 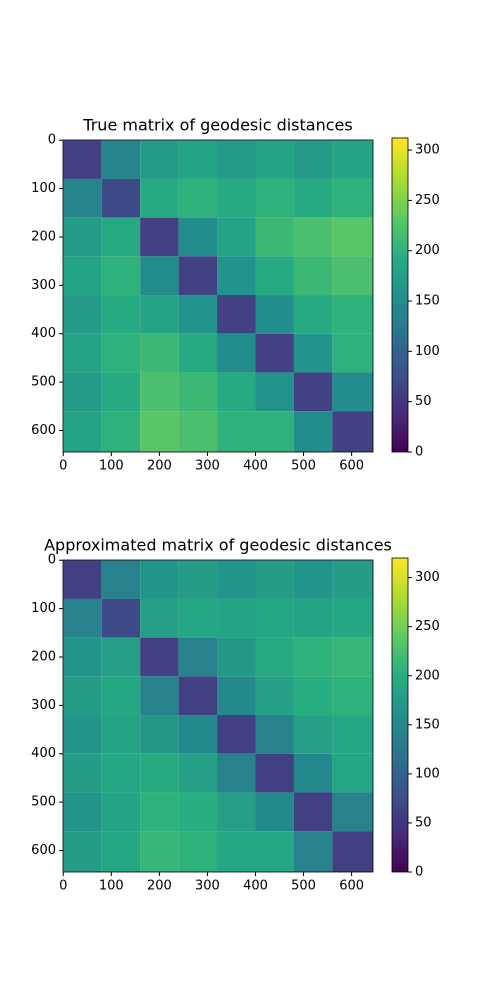 What do you see at coordinates (400, 295) in the screenshot?
I see `colorbar` at bounding box center [400, 295].